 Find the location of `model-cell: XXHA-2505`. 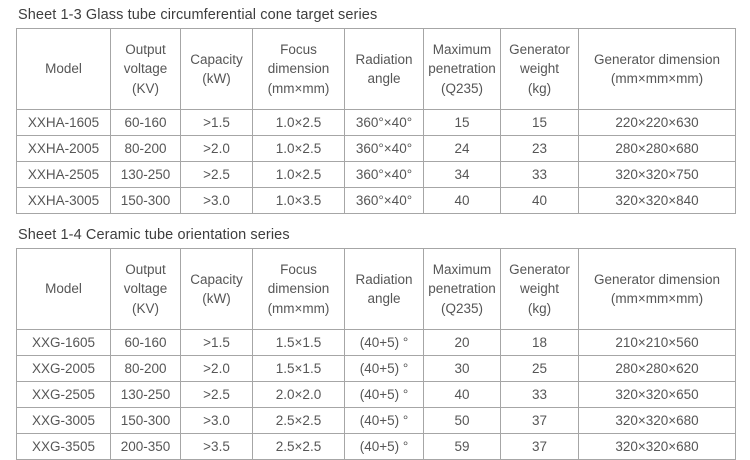

model-cell: XXHA-2505 is located at coordinates (63, 174).